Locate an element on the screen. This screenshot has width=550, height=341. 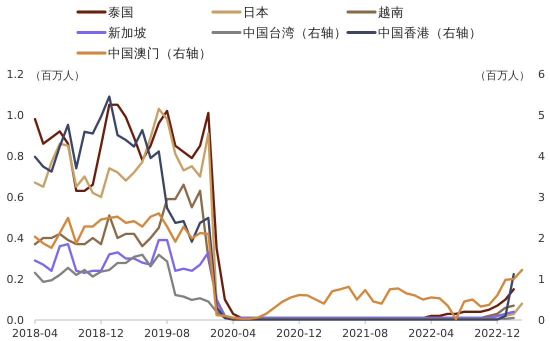
y2-tick-label: 5 is located at coordinates (541, 115).